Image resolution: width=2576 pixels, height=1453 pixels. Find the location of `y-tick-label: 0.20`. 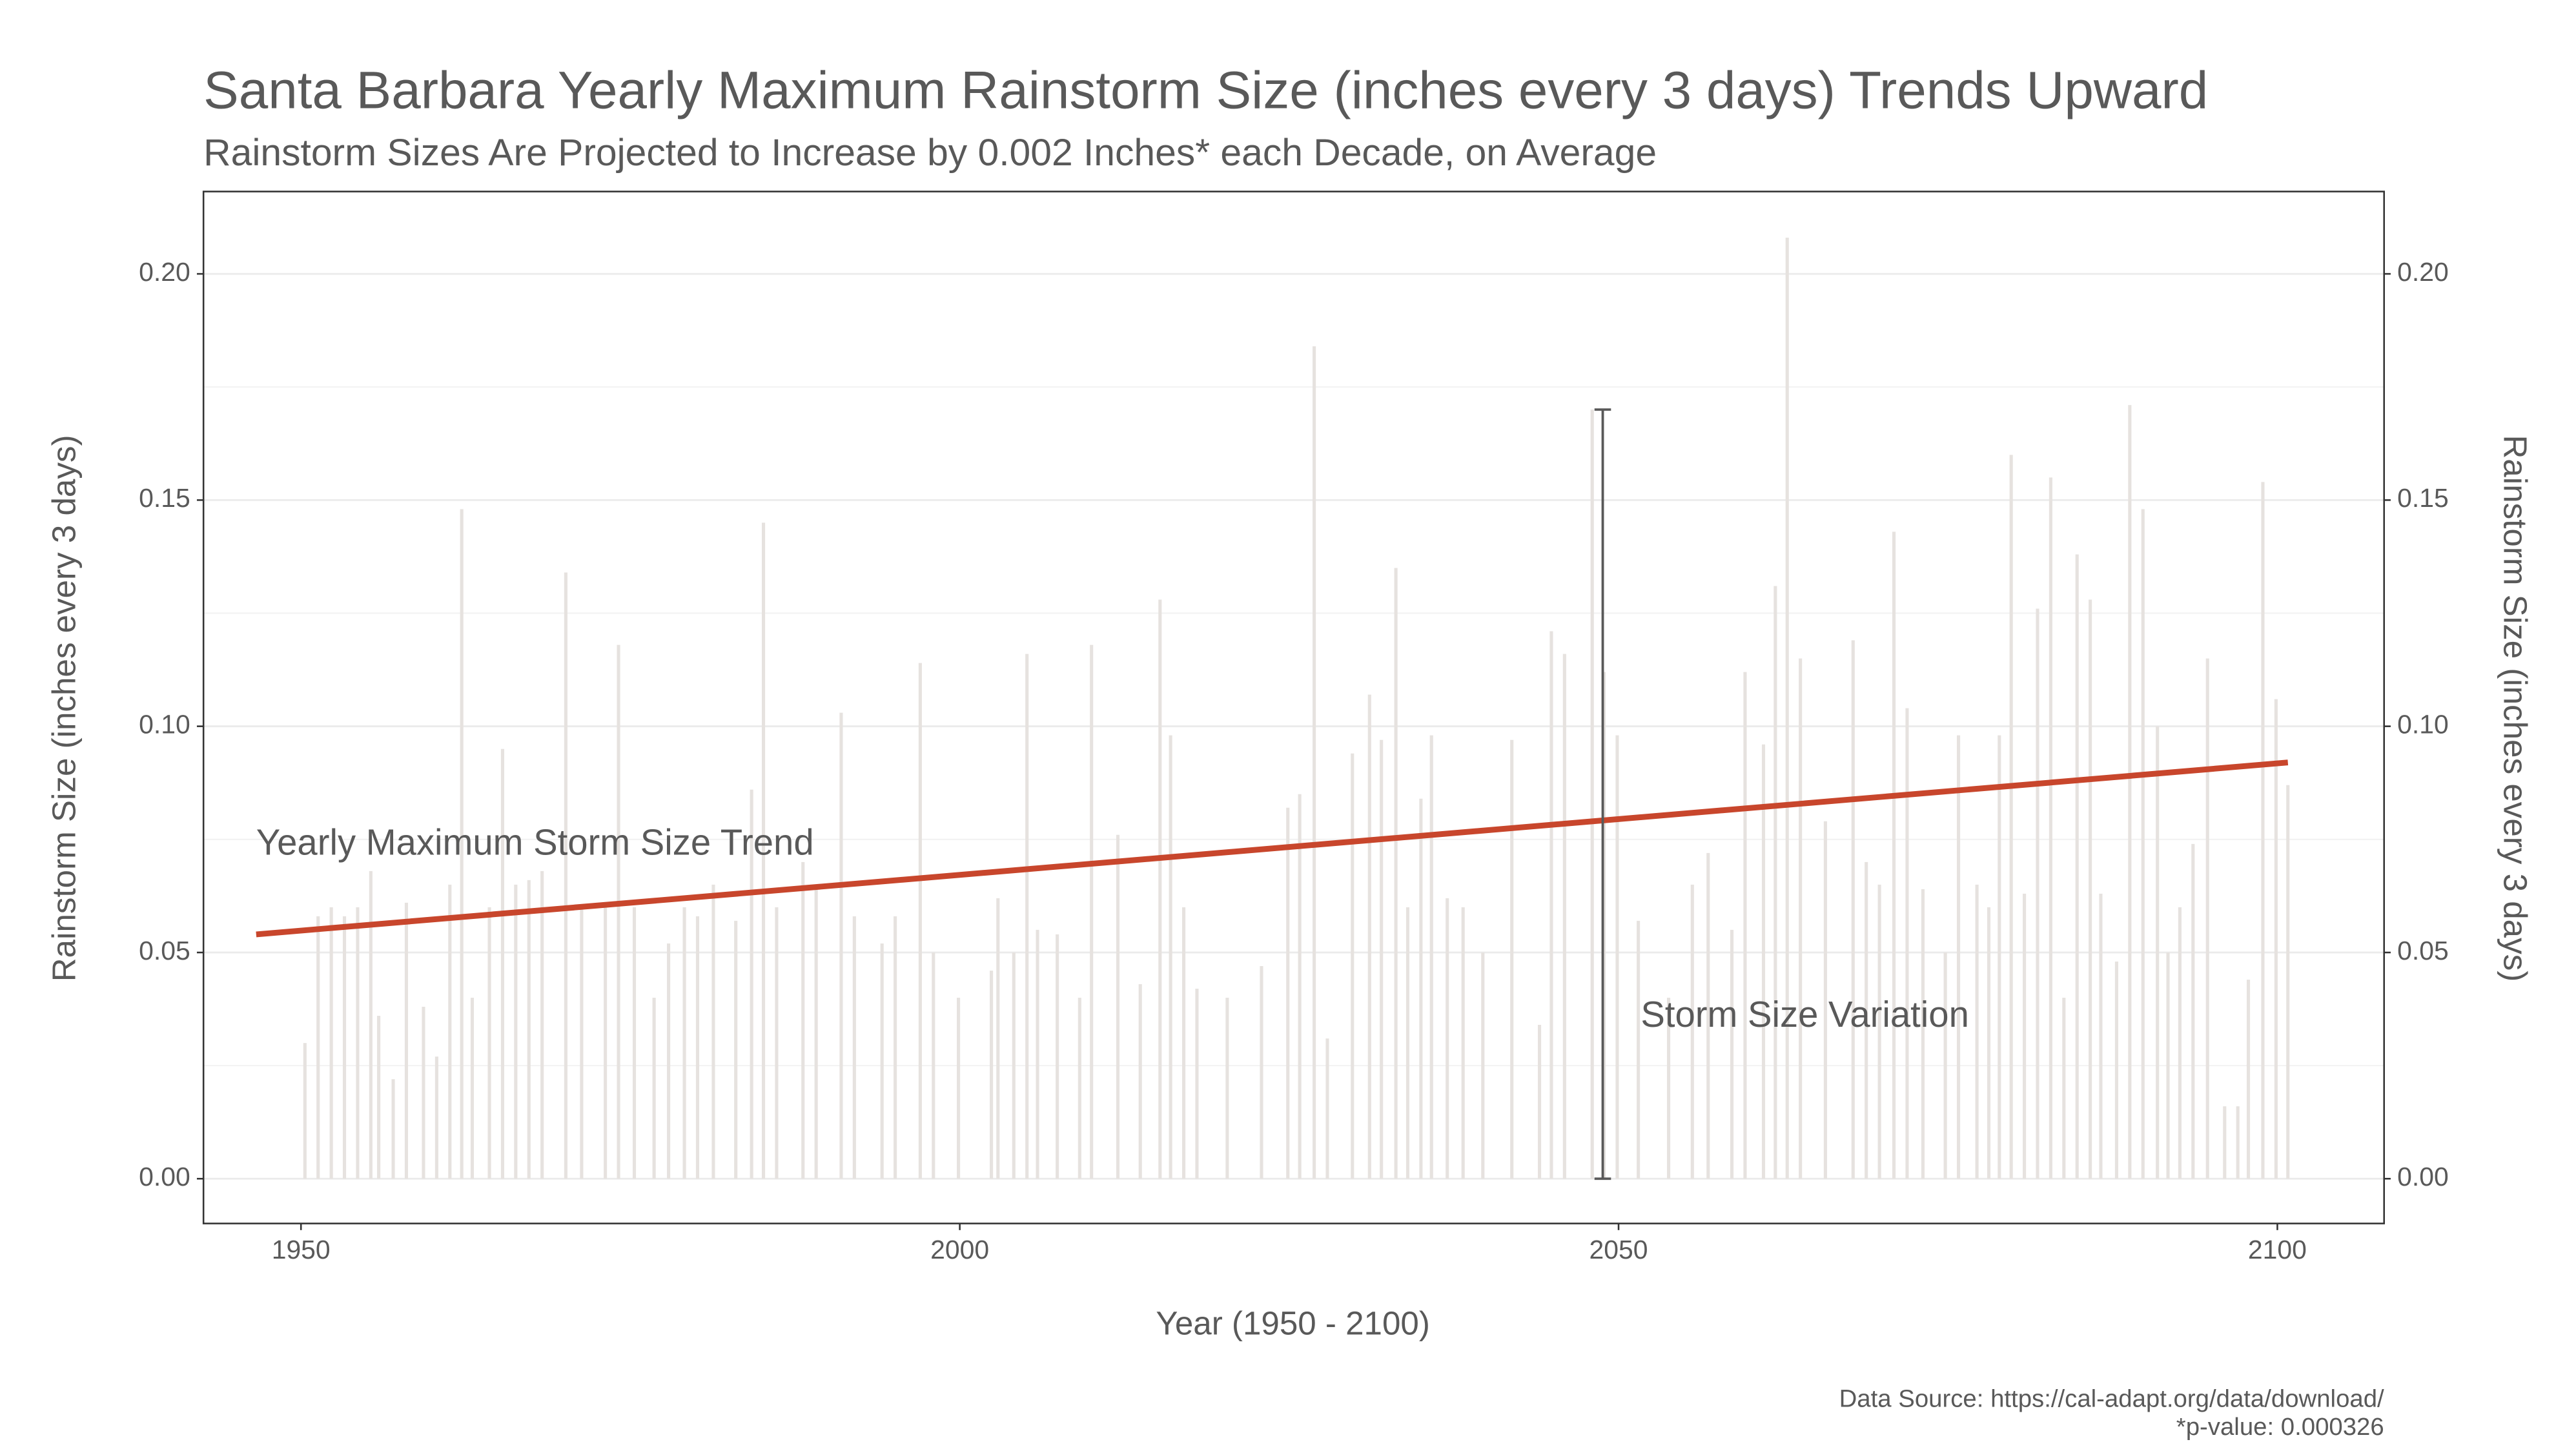

y-tick-label: 0.20 is located at coordinates (165, 272).